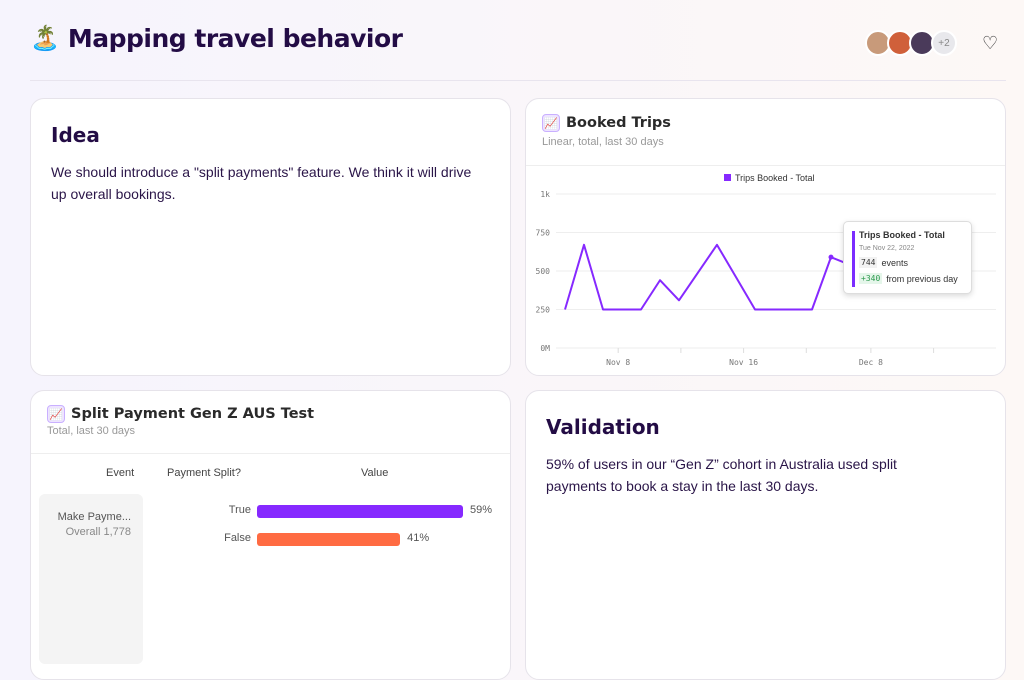 This screenshot has height=680, width=1024. Describe the element at coordinates (618, 362) in the screenshot. I see `x-tick-label: Nov 8` at that location.